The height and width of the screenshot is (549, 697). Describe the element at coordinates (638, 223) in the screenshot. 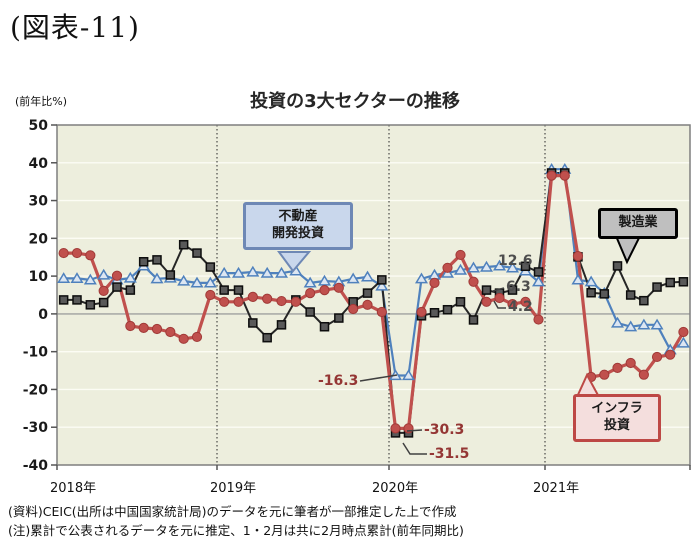

I see `callout-manufacturing: 製造業` at that location.